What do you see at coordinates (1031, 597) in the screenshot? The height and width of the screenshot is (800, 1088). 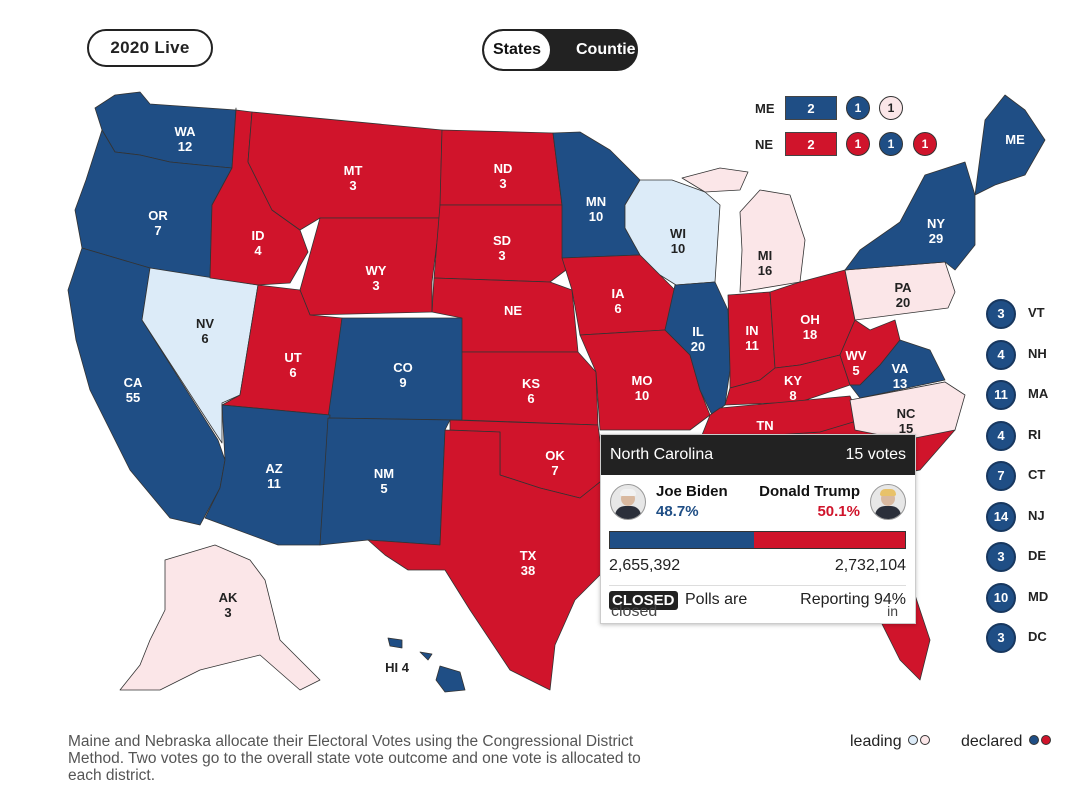 I see `small-state-md: 10 MD` at bounding box center [1031, 597].